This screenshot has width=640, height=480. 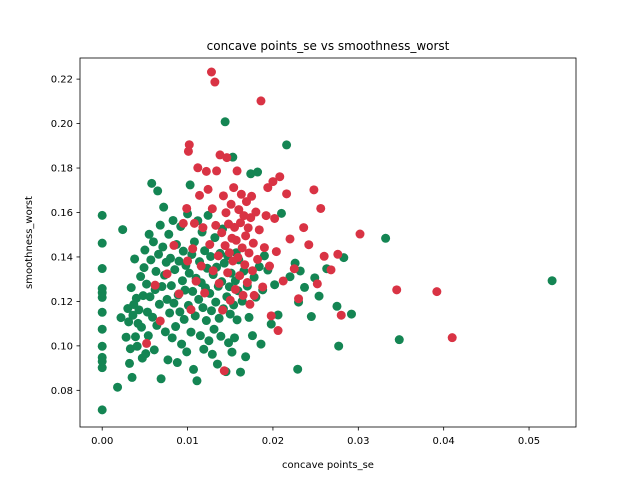 What do you see at coordinates (328, 465) in the screenshot?
I see `x-axis-label: concave points_se` at bounding box center [328, 465].